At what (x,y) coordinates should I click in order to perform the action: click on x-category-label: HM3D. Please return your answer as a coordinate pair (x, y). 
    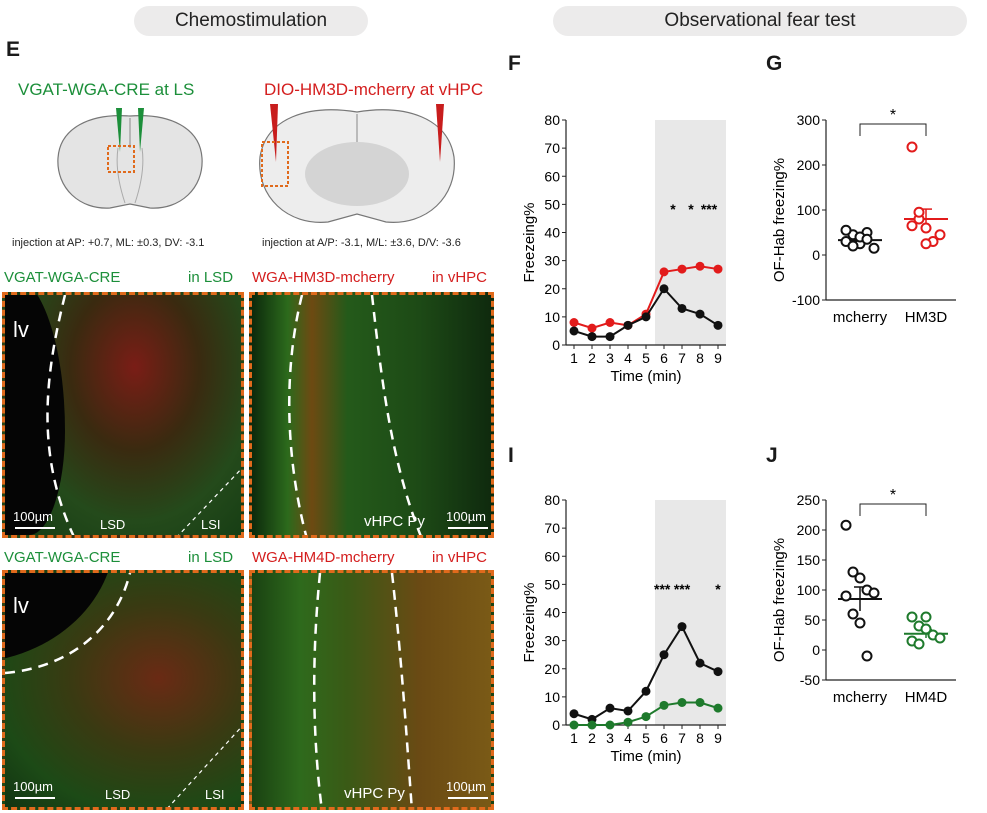
    Looking at the image, I should click on (926, 317).